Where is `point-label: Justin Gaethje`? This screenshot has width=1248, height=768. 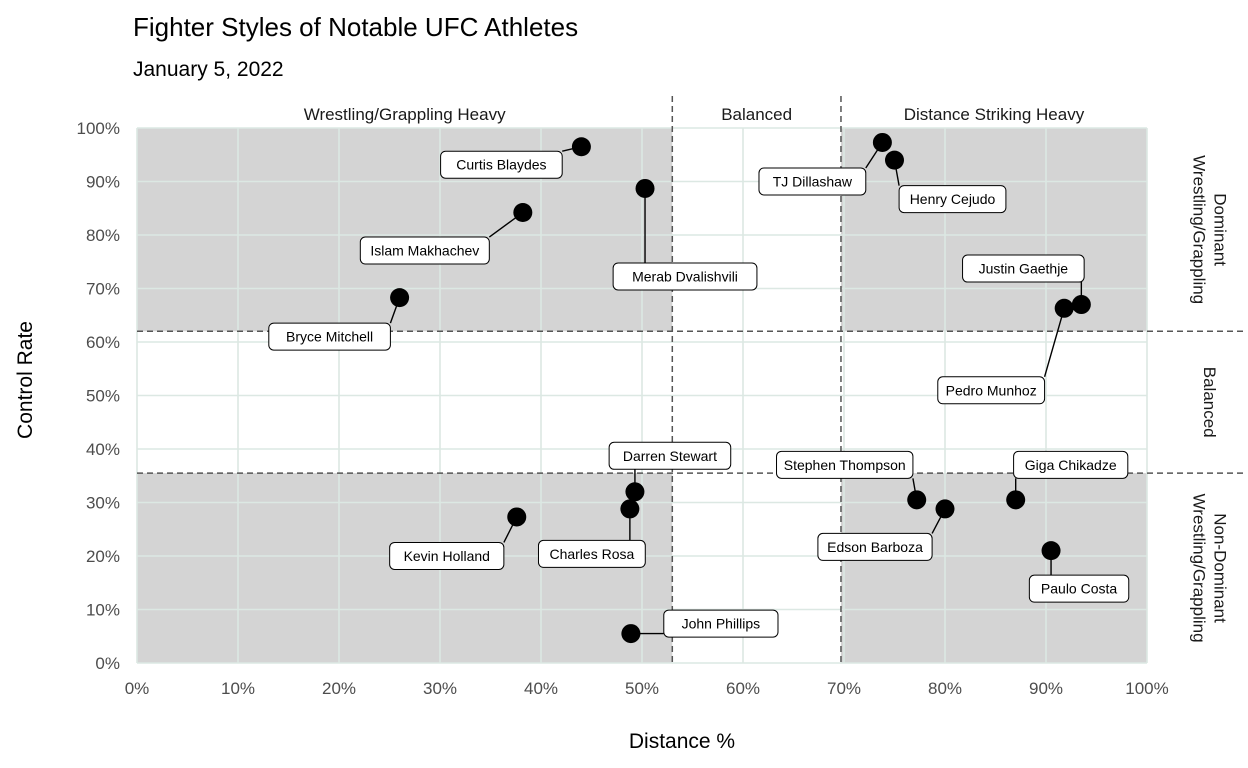 point-label: Justin Gaethje is located at coordinates (1024, 269).